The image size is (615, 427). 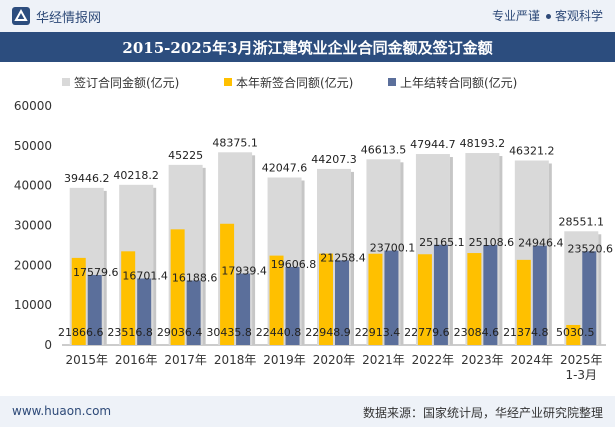 I want to click on label-total: 48193.2, so click(x=483, y=143).